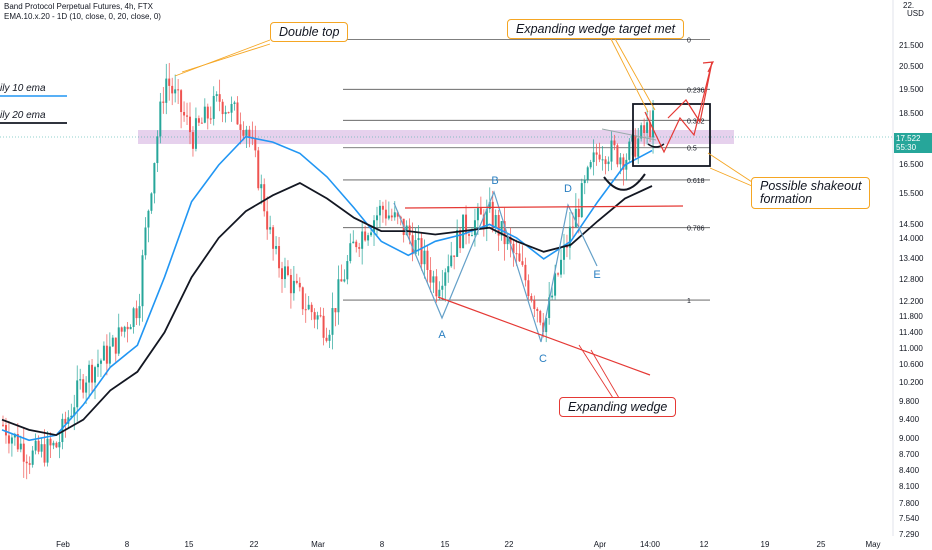 This screenshot has width=932, height=550. What do you see at coordinates (442, 335) in the screenshot?
I see `wave-point-label: A` at bounding box center [442, 335].